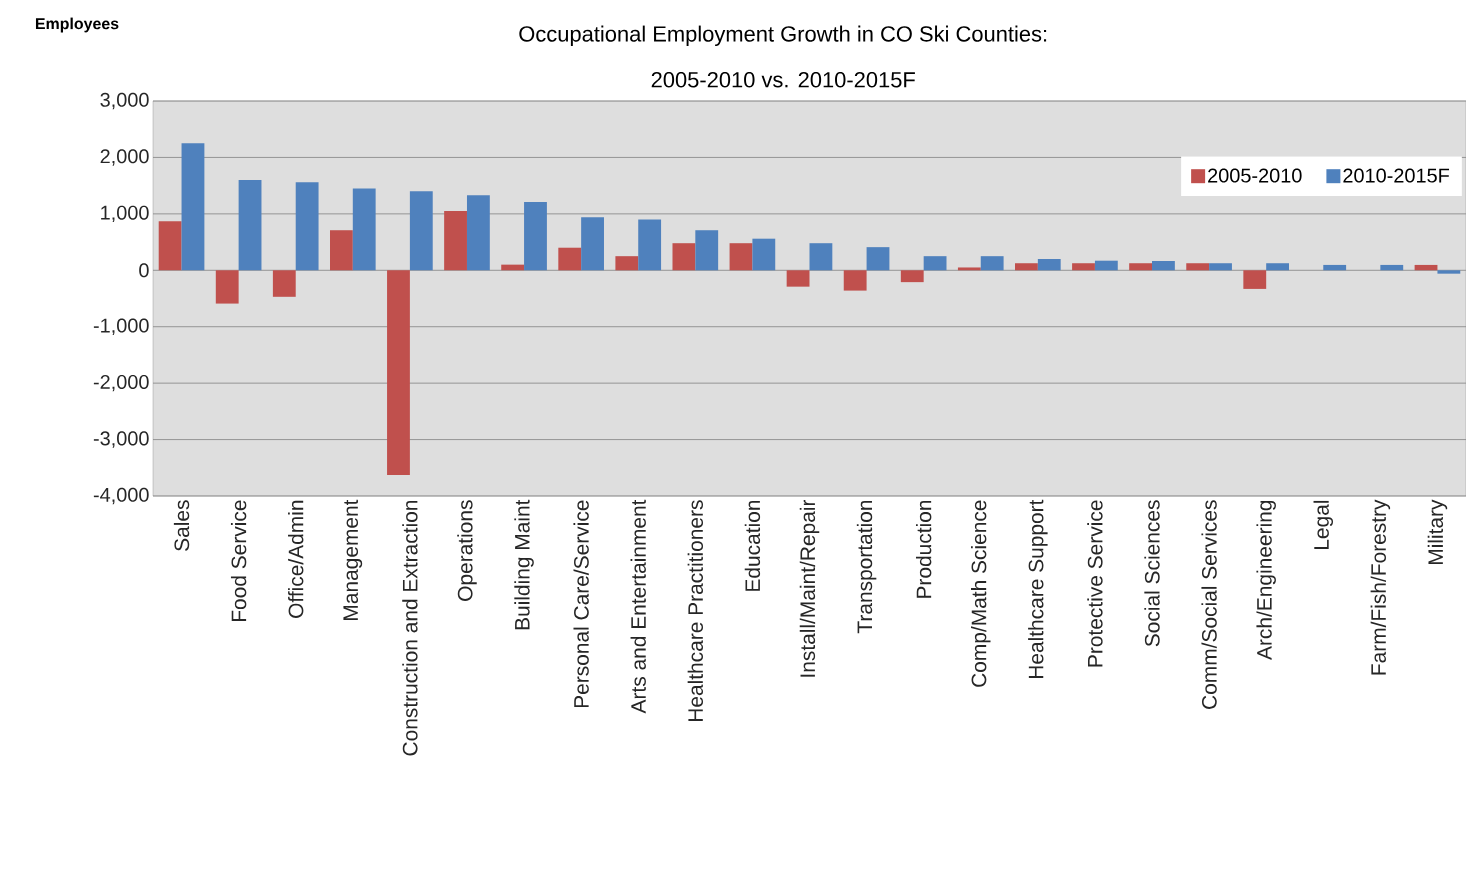 This screenshot has width=1466, height=888. Describe the element at coordinates (353, 559) in the screenshot. I see `x-tick-label: Management` at that location.